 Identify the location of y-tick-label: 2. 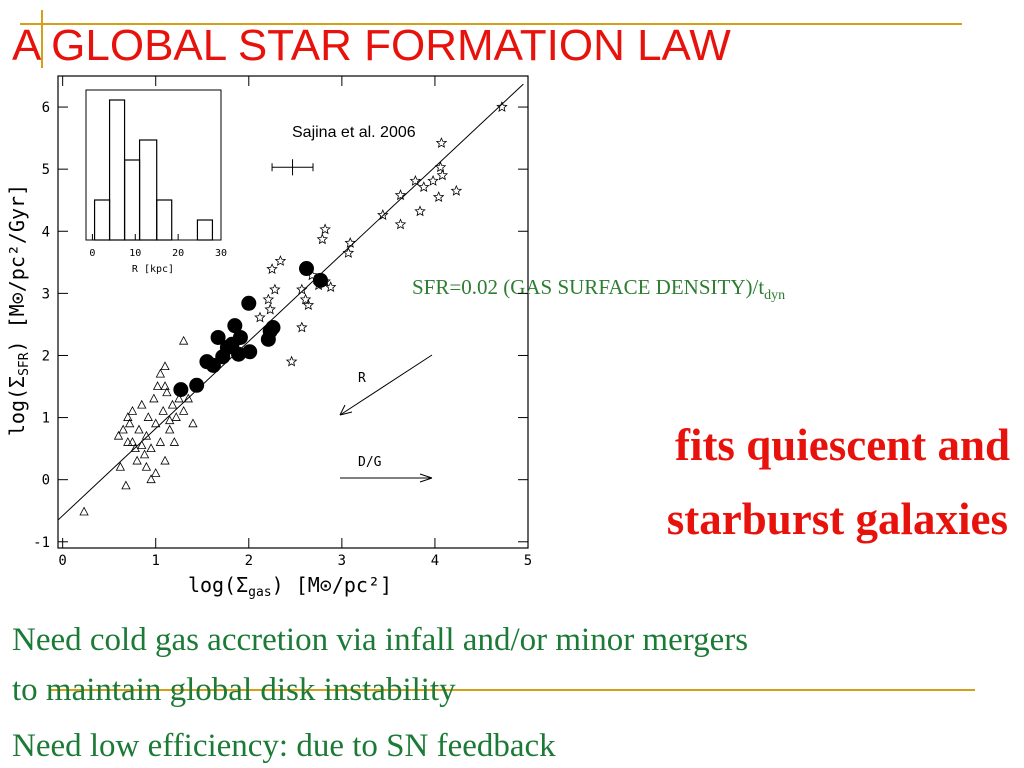
(46, 356).